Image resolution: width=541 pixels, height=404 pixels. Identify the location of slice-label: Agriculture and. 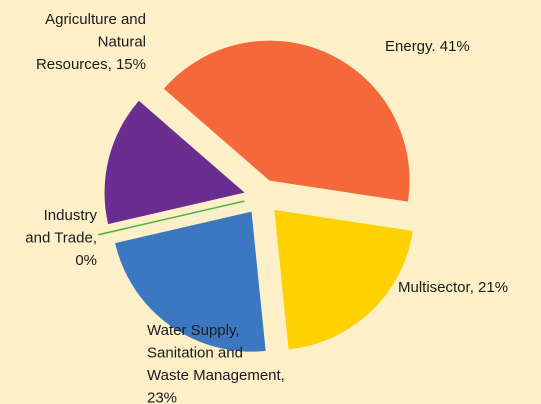
(95, 19).